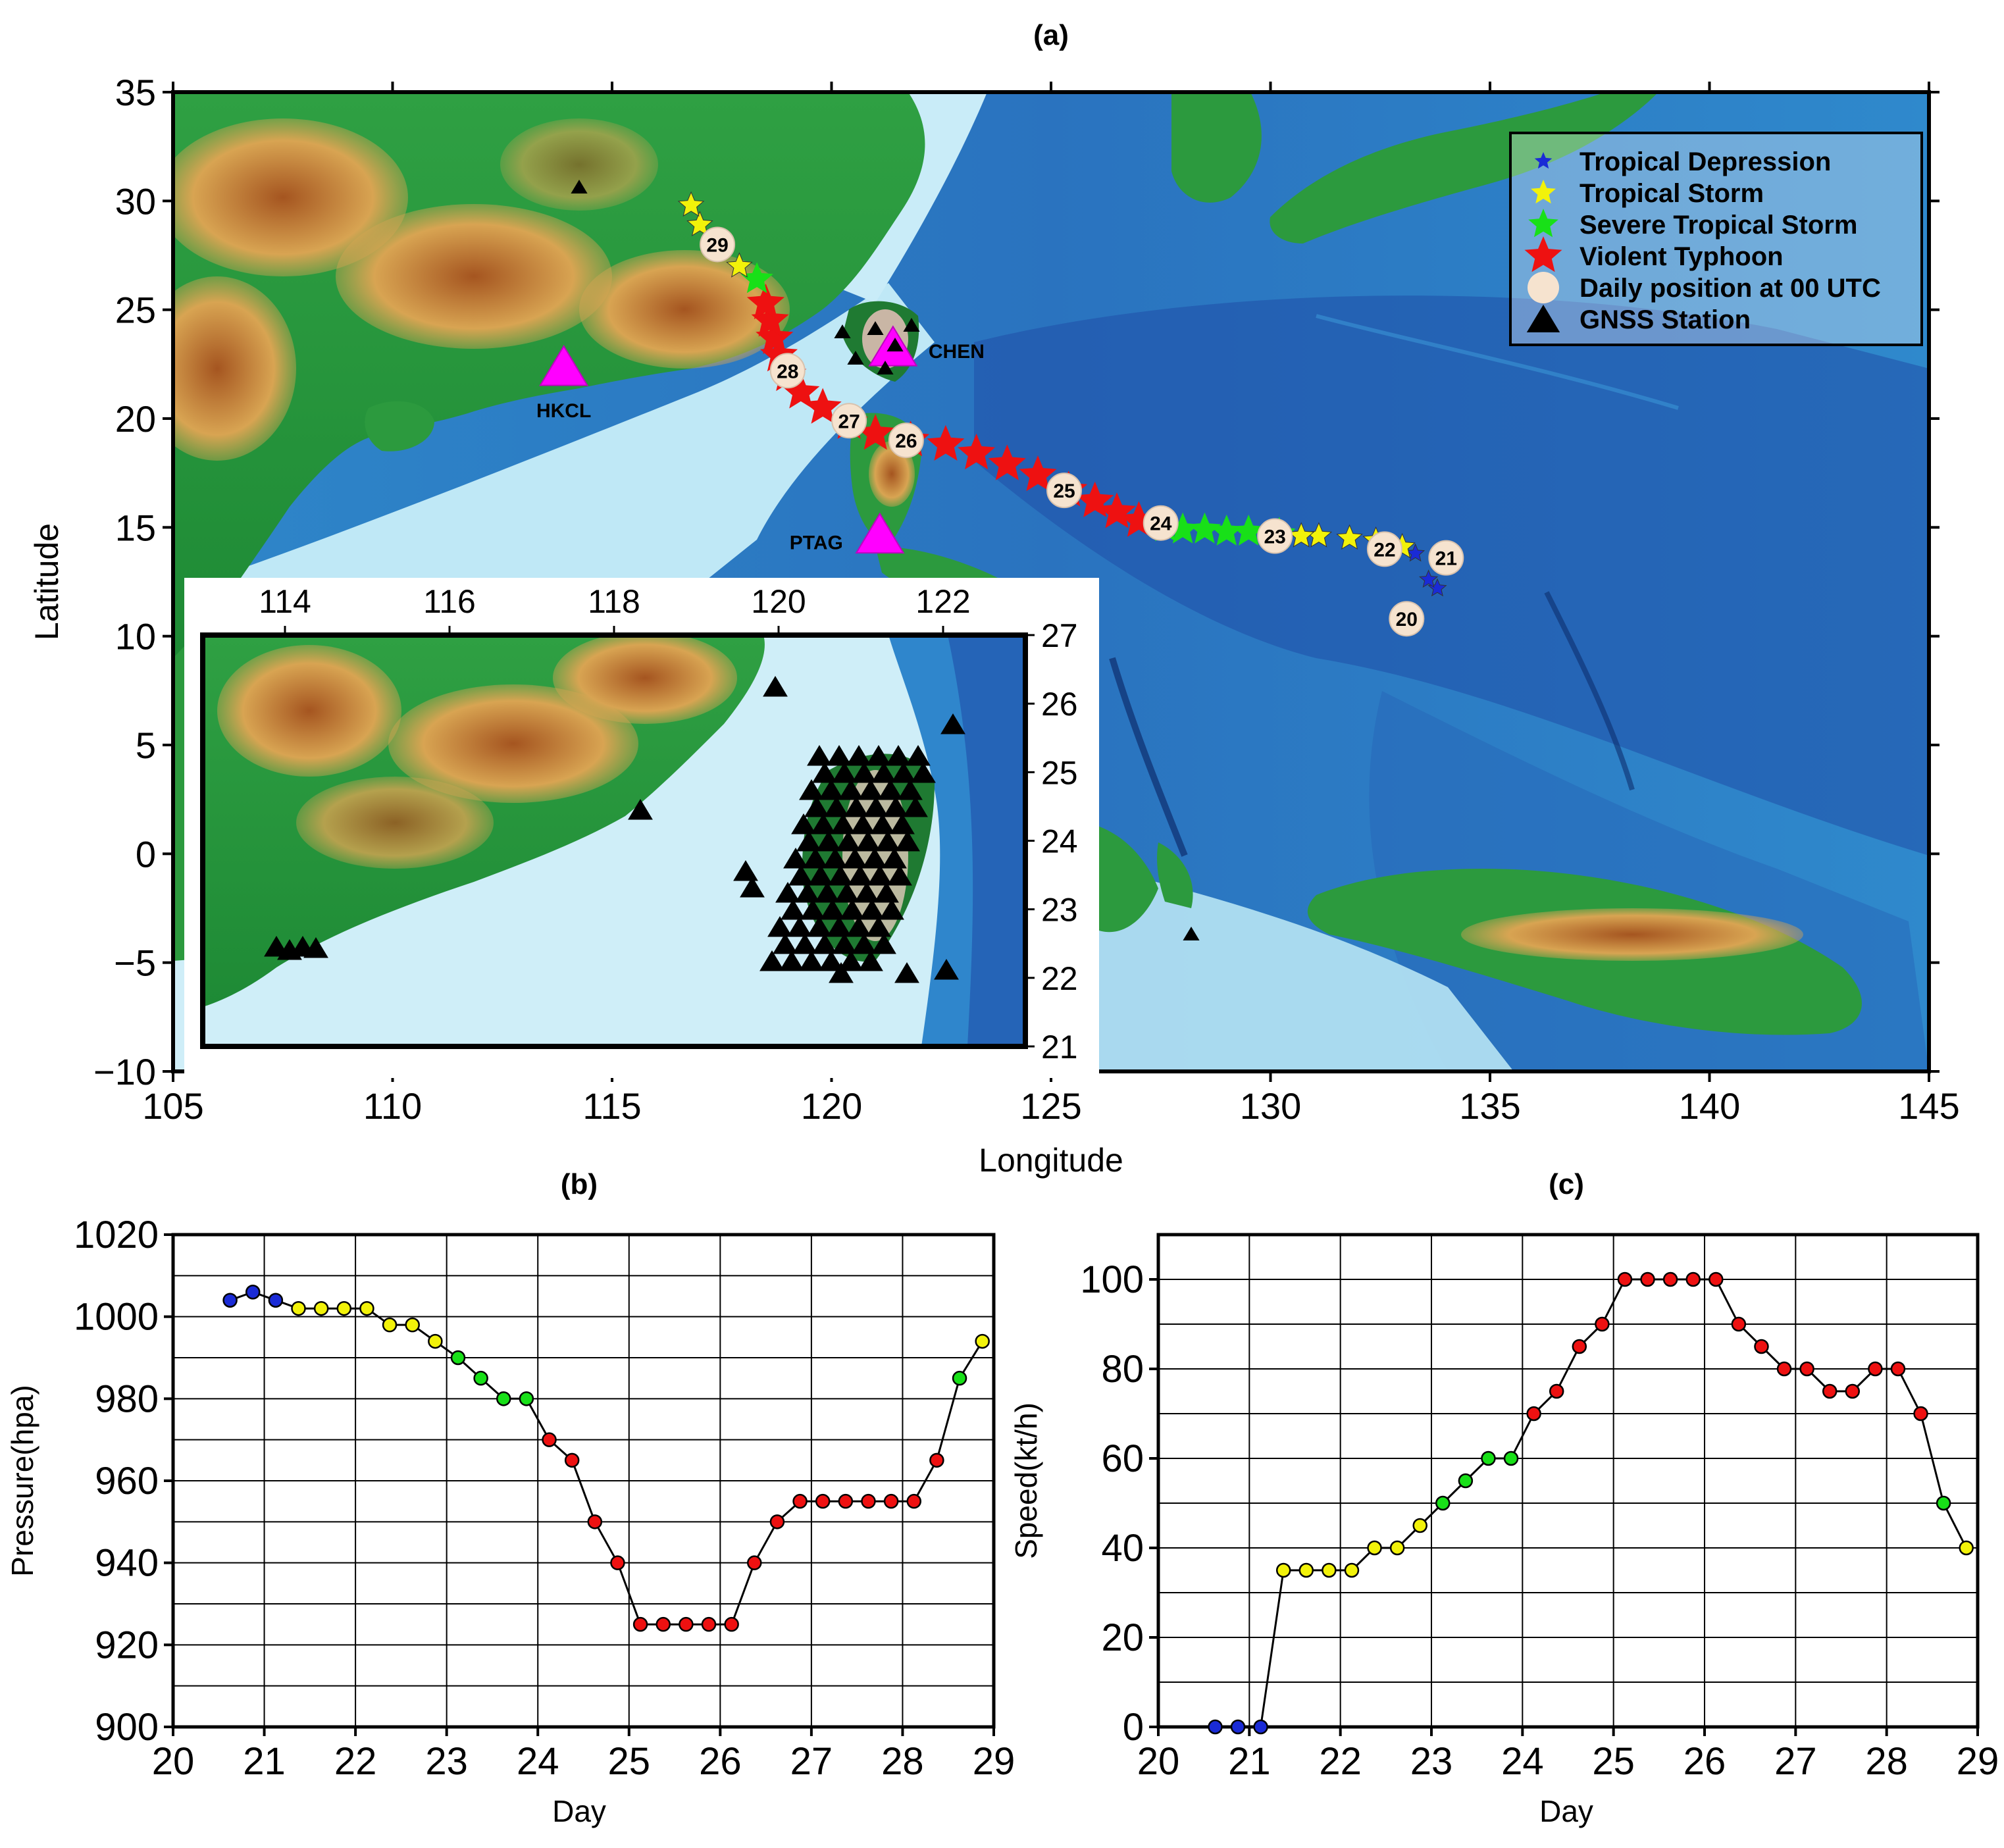 This screenshot has height=1848, width=2004. I want to click on gnss-station-ptag, so click(880, 533).